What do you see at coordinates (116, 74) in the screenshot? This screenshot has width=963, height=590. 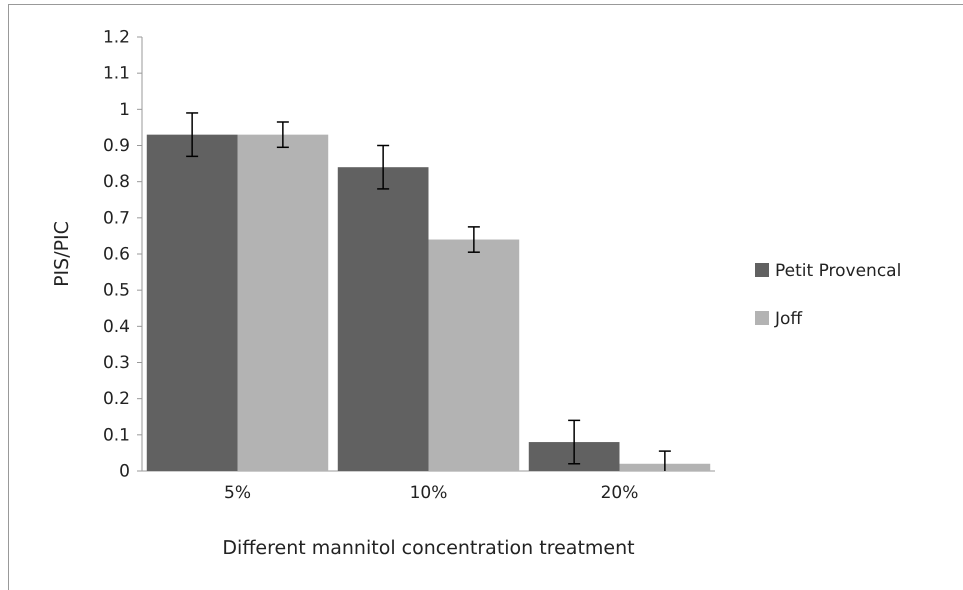 I see `y-tick-label: 1.1` at bounding box center [116, 74].